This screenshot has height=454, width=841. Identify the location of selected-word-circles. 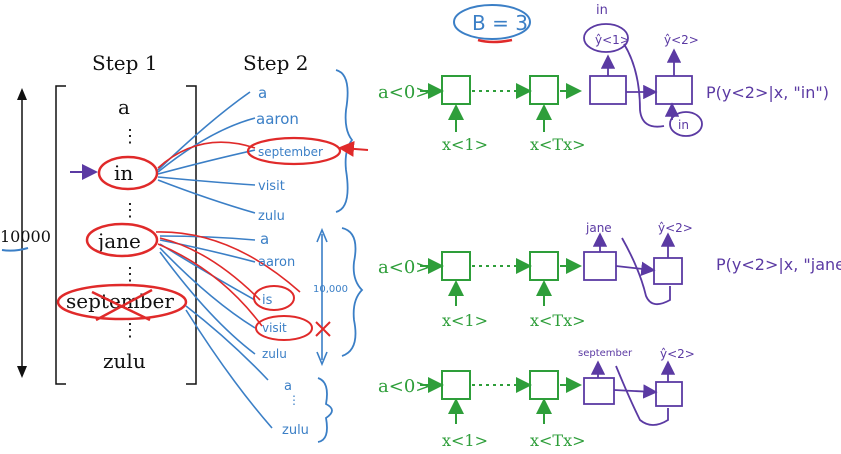
(122, 238).